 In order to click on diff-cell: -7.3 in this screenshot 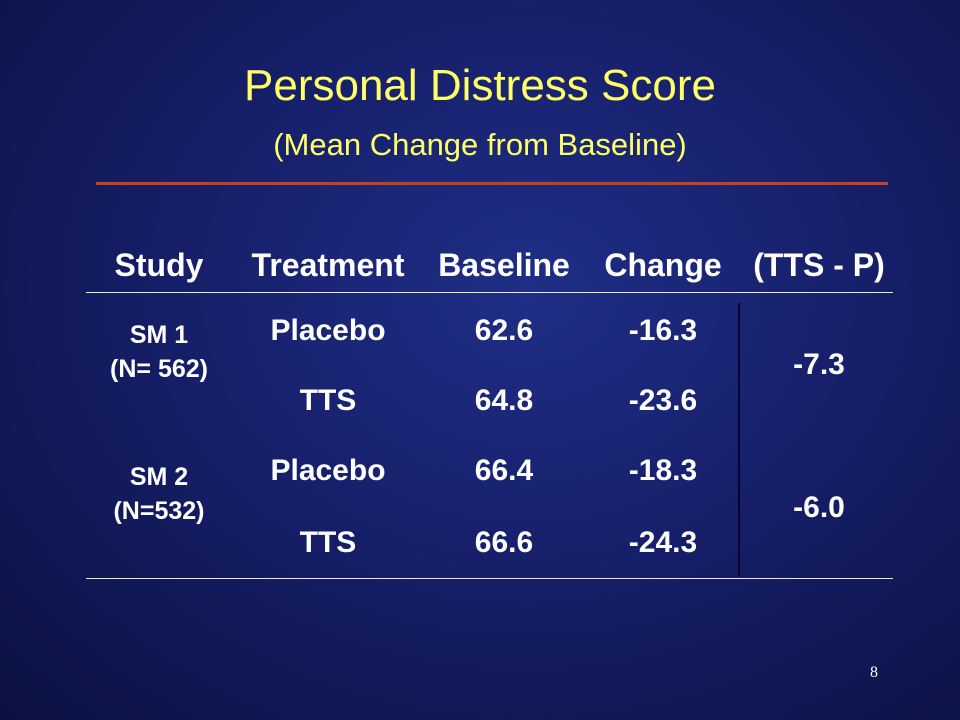, I will do `click(819, 364)`.